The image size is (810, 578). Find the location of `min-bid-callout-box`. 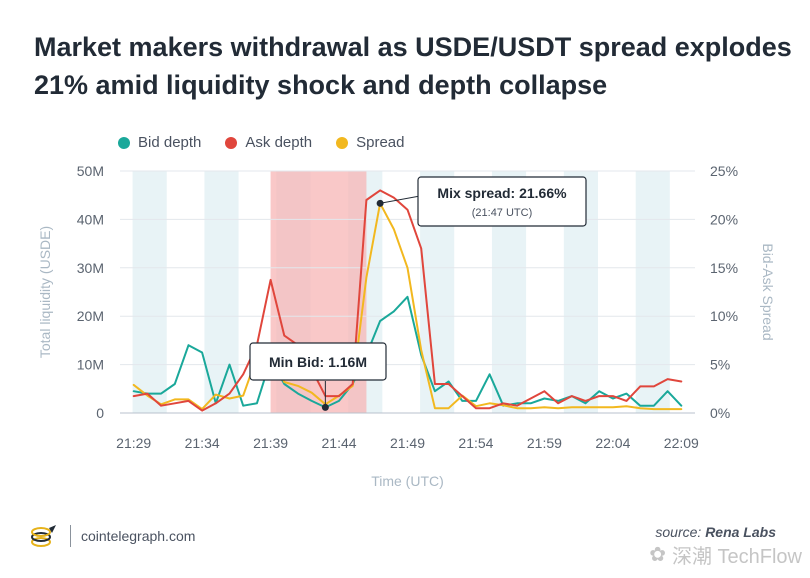

min-bid-callout-box is located at coordinates (318, 361).